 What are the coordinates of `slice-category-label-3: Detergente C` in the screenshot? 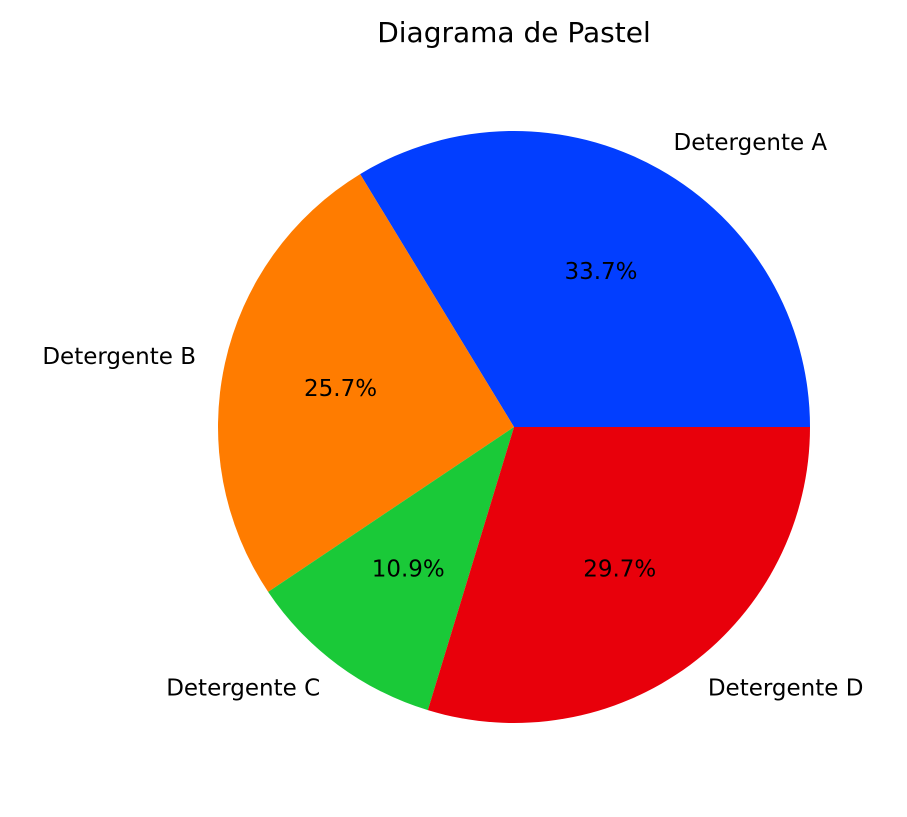 It's located at (243, 689).